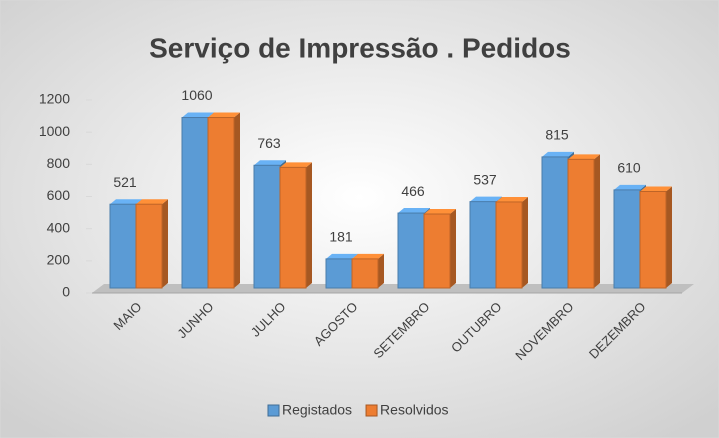 The width and height of the screenshot is (719, 438). I want to click on data-label: 815, so click(557, 135).